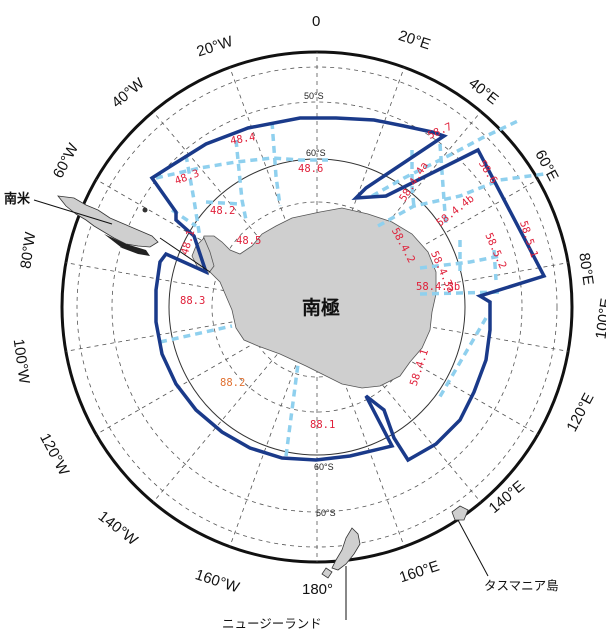 The height and width of the screenshot is (634, 606). I want to click on latitude-labels: 50°S 60°S 60°S 50°S, so click(320, 304).